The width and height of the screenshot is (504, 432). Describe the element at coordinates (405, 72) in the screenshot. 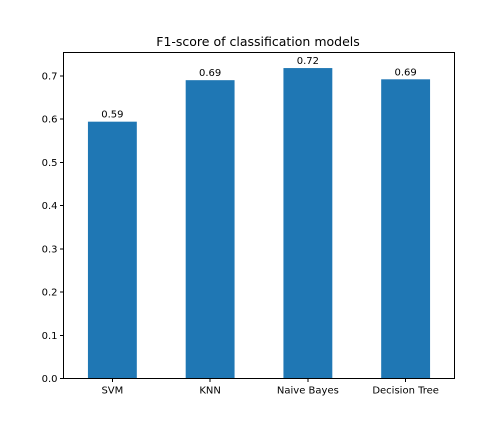

I see `data-label-decision-tree: 0.69` at that location.